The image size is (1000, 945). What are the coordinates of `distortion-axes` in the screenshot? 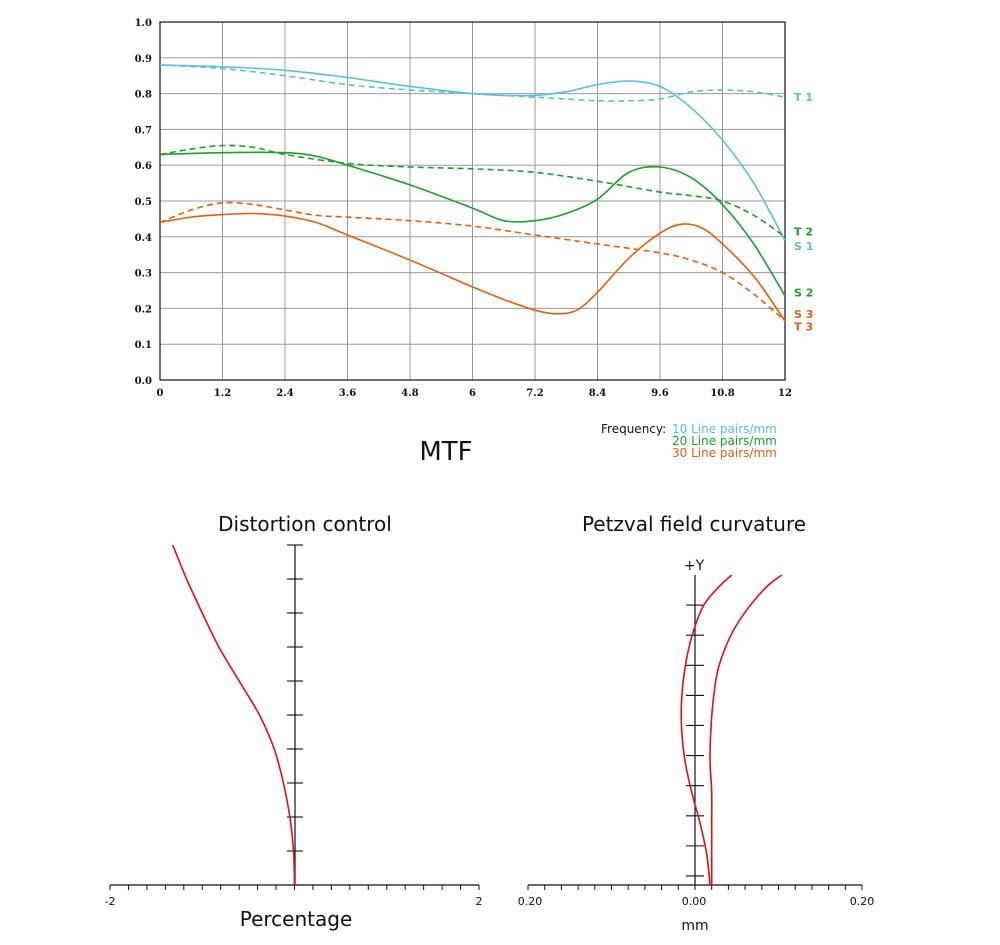 It's located at (294, 717).